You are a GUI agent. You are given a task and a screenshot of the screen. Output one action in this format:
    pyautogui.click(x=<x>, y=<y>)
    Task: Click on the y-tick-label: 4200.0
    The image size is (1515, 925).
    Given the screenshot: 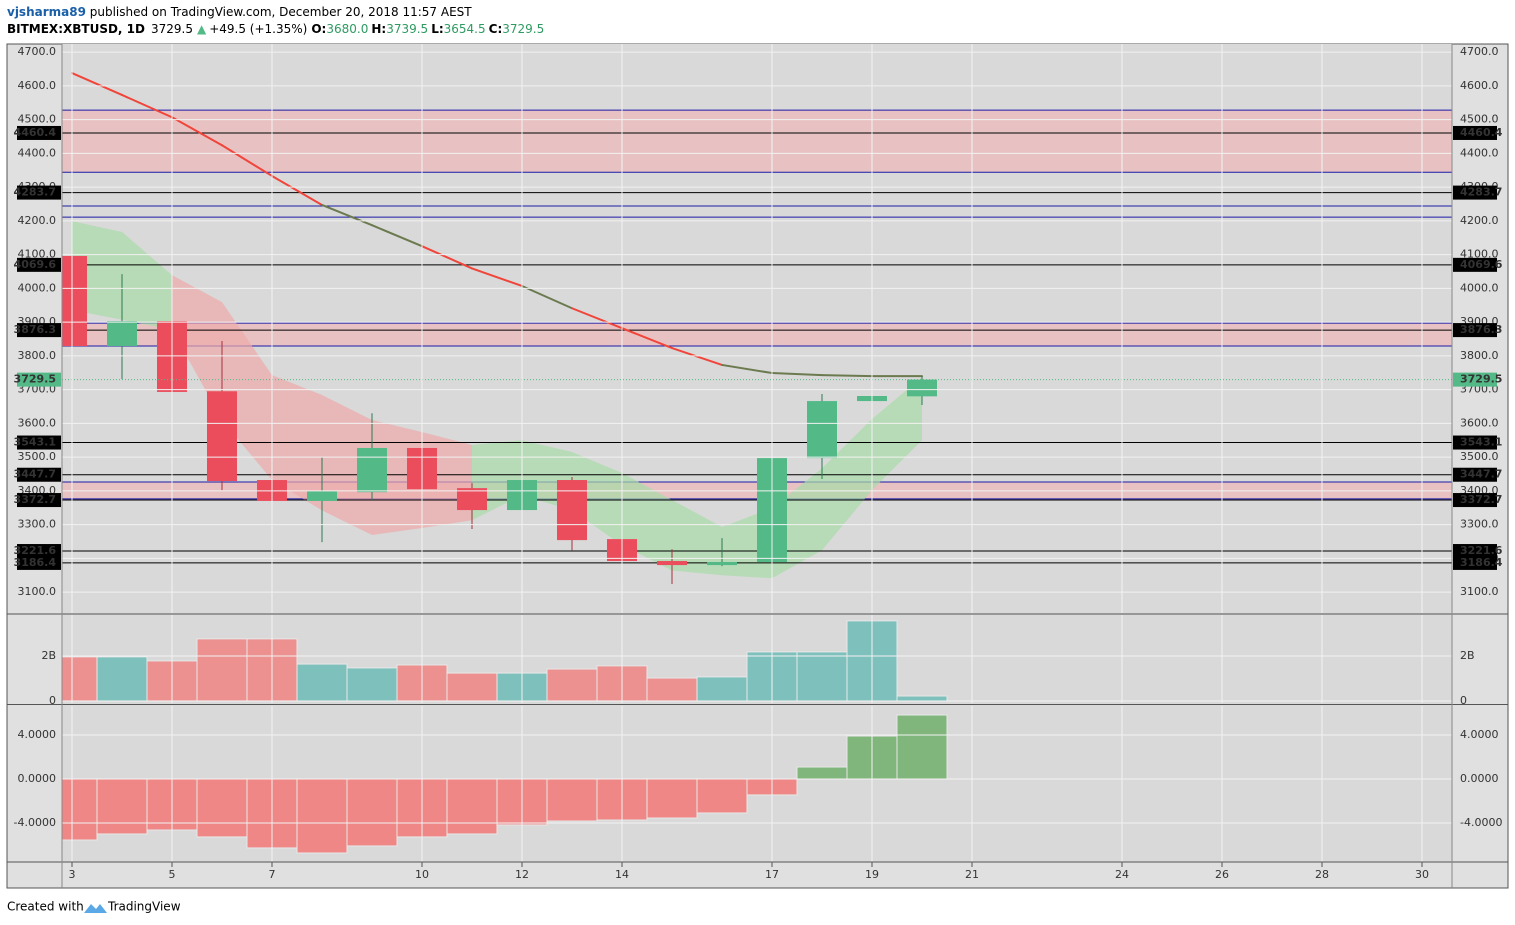 What is the action you would take?
    pyautogui.click(x=1479, y=220)
    